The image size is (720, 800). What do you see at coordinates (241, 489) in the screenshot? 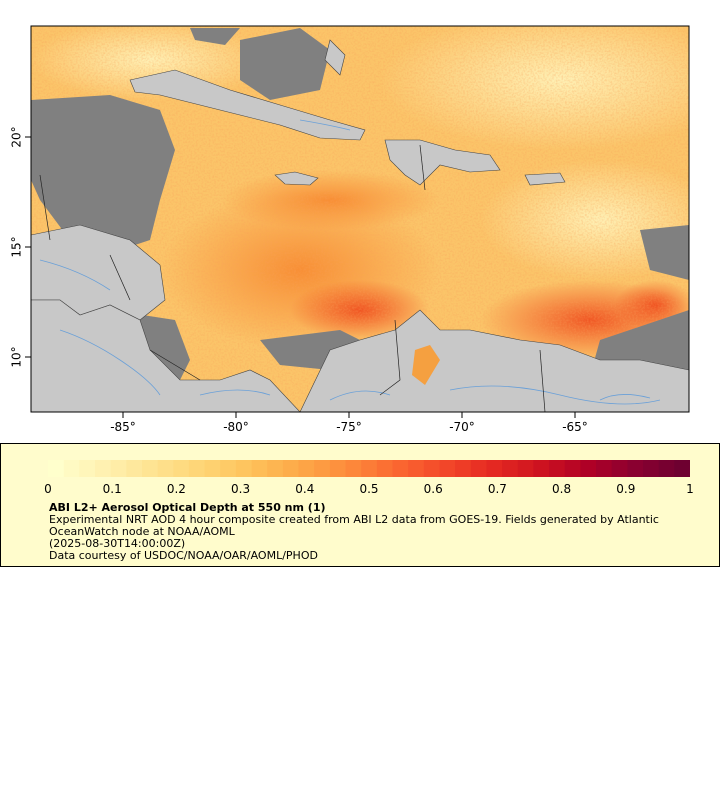
I see `colorbar-tick-label: 0.3` at bounding box center [241, 489].